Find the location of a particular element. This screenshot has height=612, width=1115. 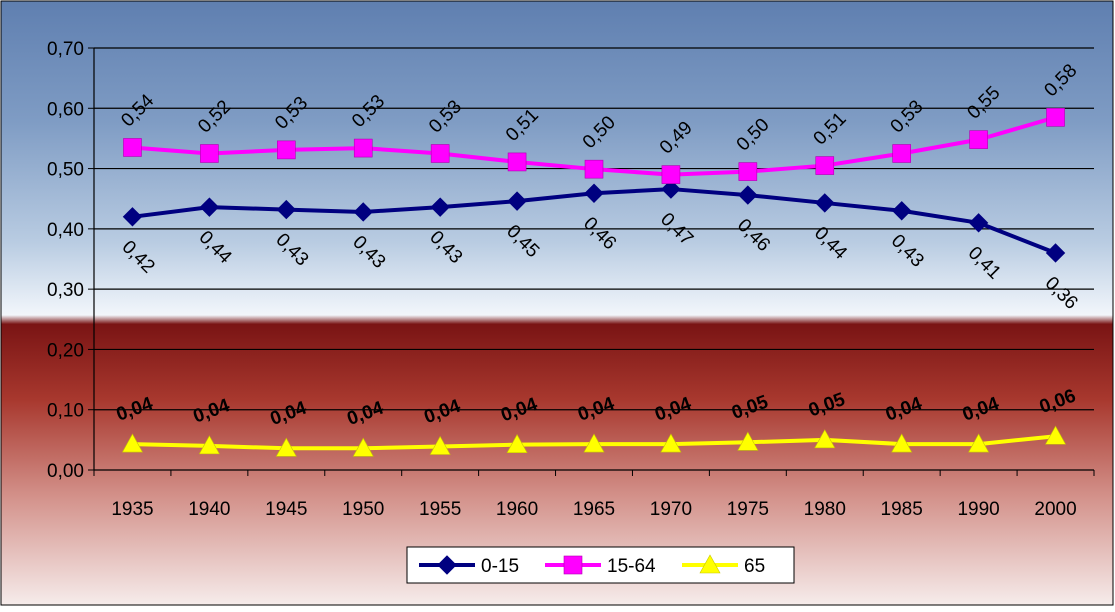

x-tick-label: 1945 is located at coordinates (286, 509).